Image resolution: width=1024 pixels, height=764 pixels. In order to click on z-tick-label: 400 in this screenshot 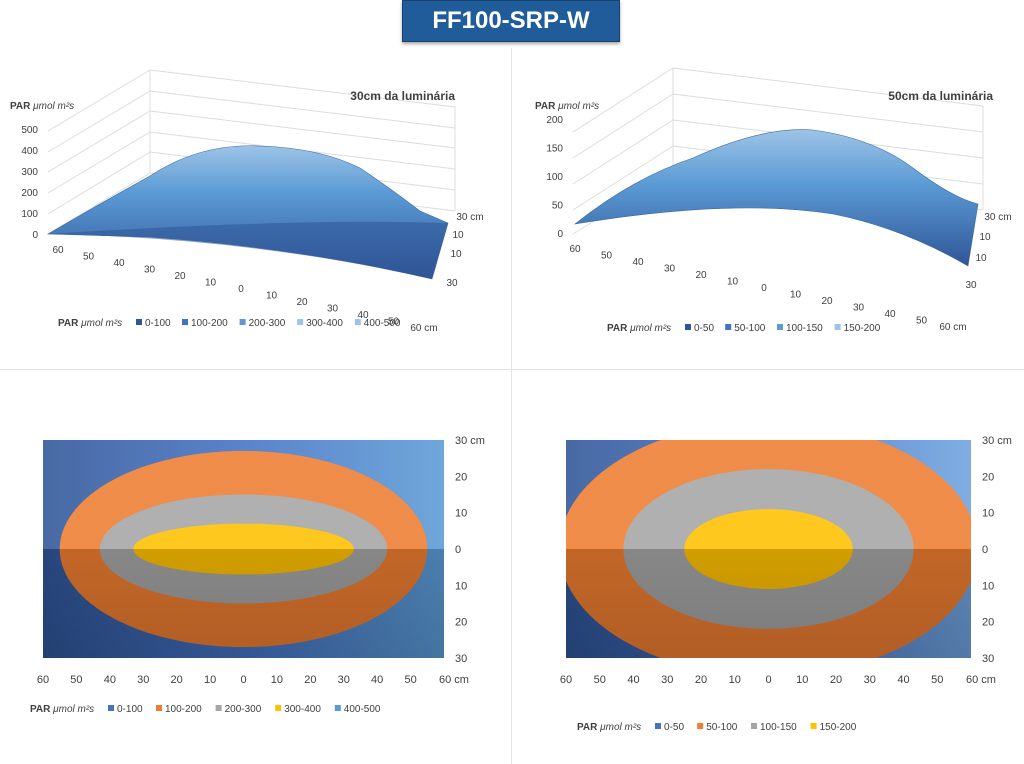, I will do `click(29, 151)`.